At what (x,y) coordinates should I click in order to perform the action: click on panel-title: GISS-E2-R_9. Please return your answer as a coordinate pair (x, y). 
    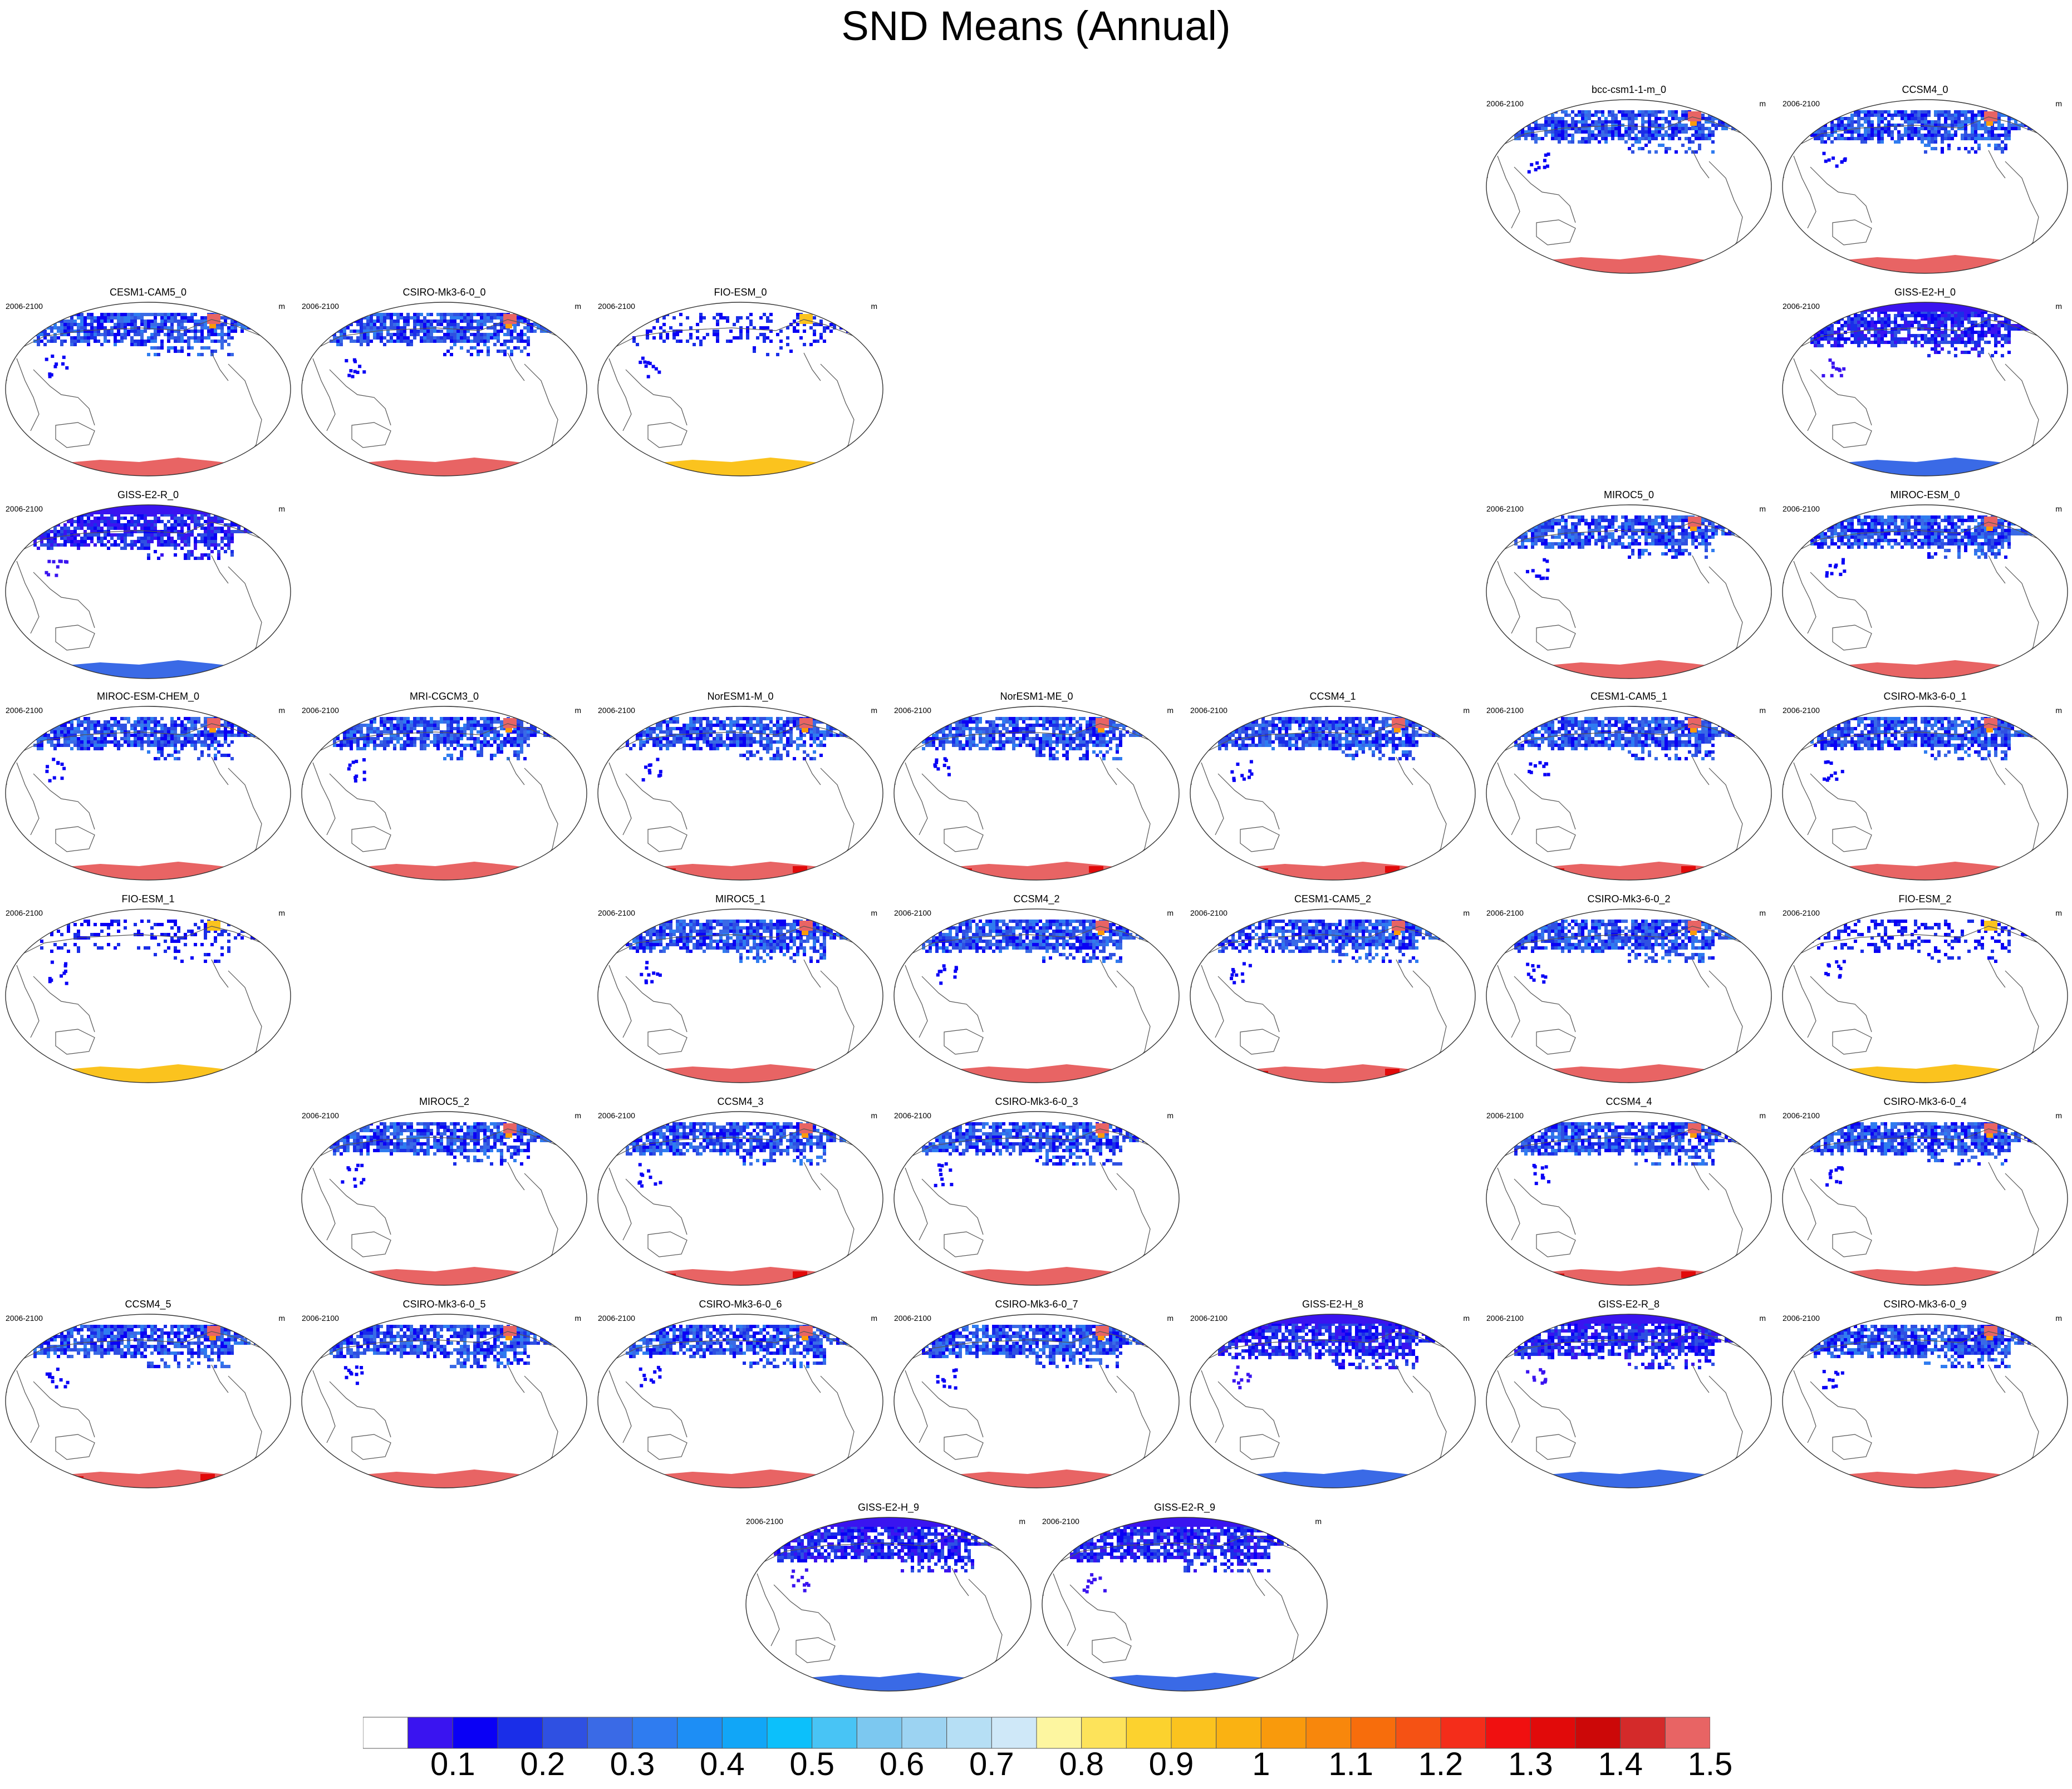
    Looking at the image, I should click on (1184, 1507).